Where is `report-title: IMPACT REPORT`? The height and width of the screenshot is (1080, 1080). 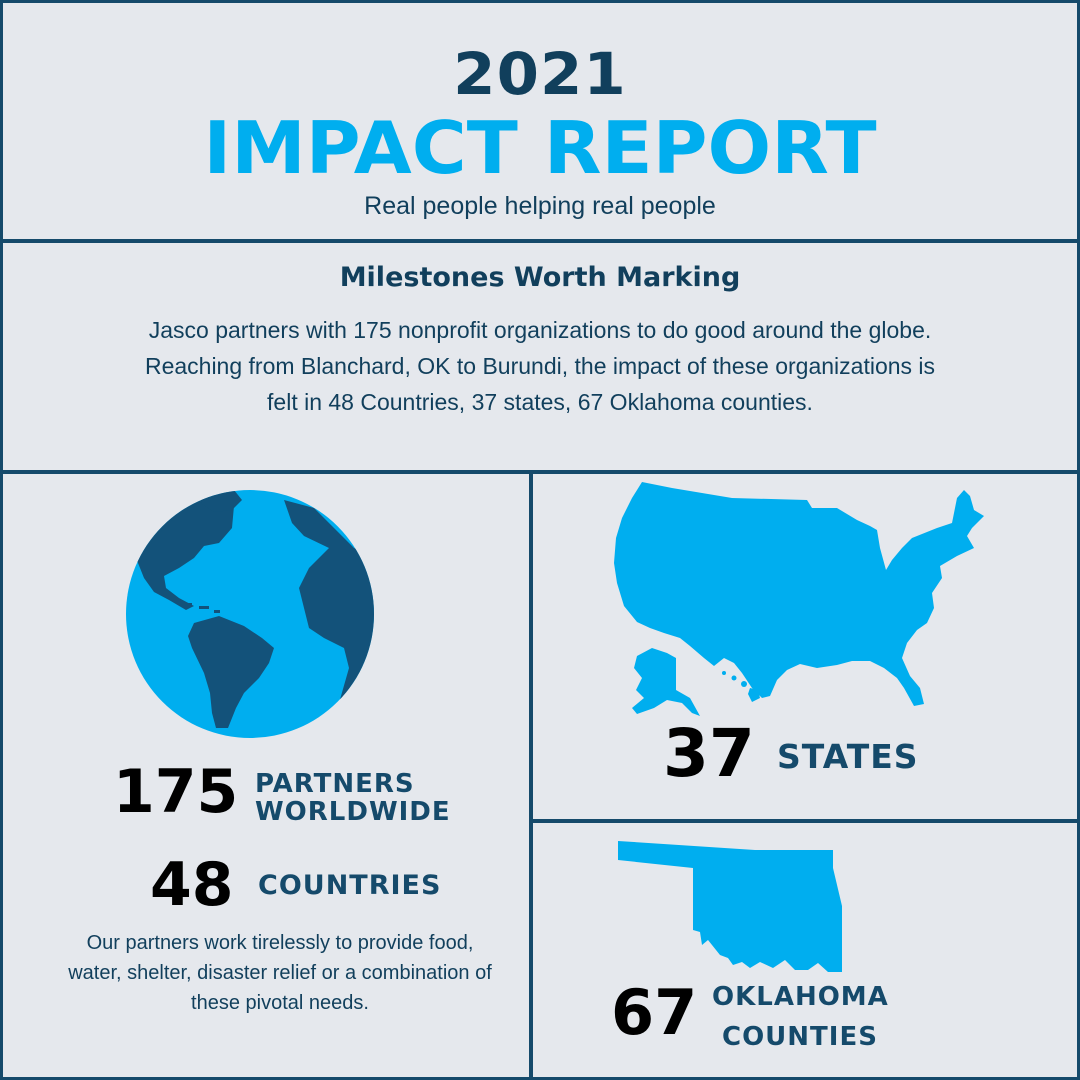
report-title: IMPACT REPORT is located at coordinates (540, 148).